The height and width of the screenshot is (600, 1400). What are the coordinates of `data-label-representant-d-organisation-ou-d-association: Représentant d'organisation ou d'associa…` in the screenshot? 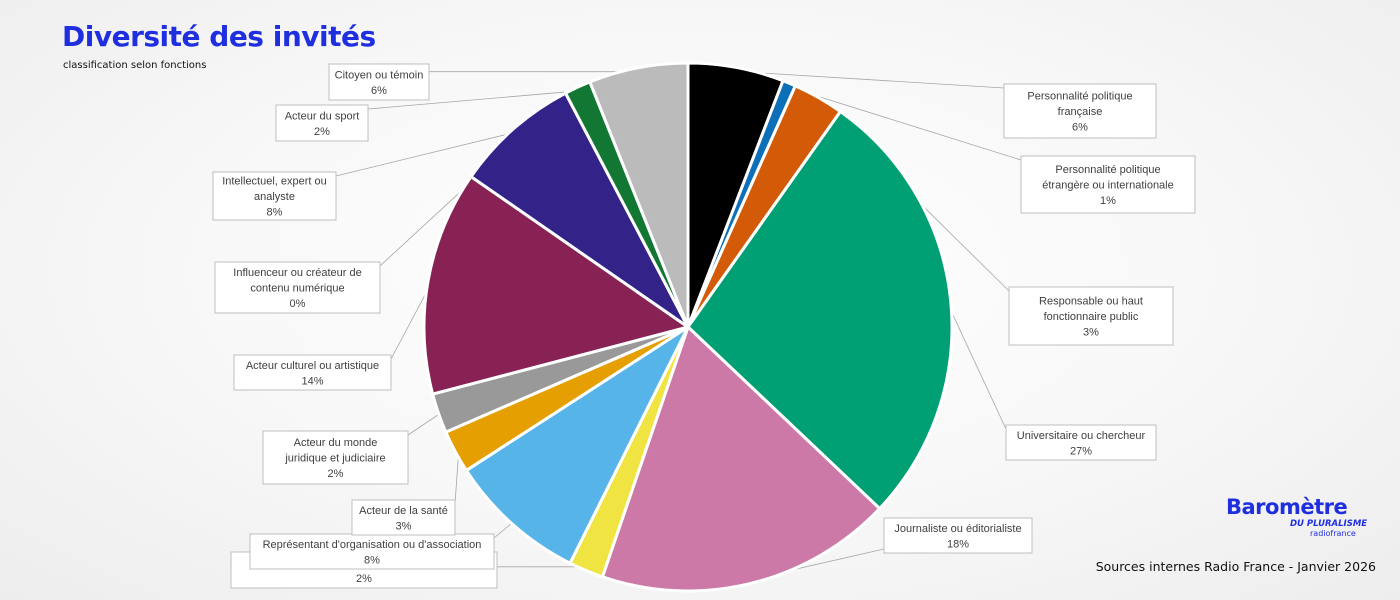 It's located at (372, 551).